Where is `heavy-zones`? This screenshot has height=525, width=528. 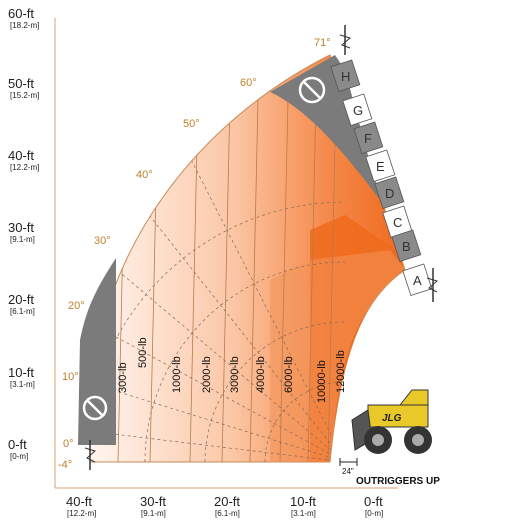
heavy-zones is located at coordinates (337, 338).